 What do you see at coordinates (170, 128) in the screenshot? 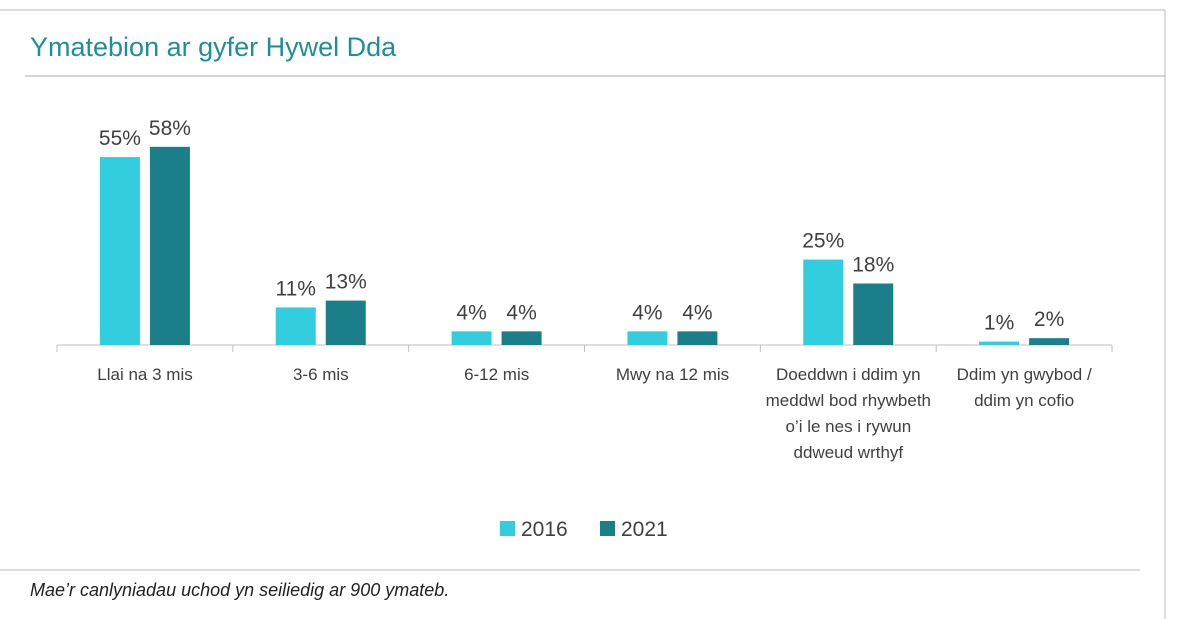
I see `data-label: 58%` at bounding box center [170, 128].